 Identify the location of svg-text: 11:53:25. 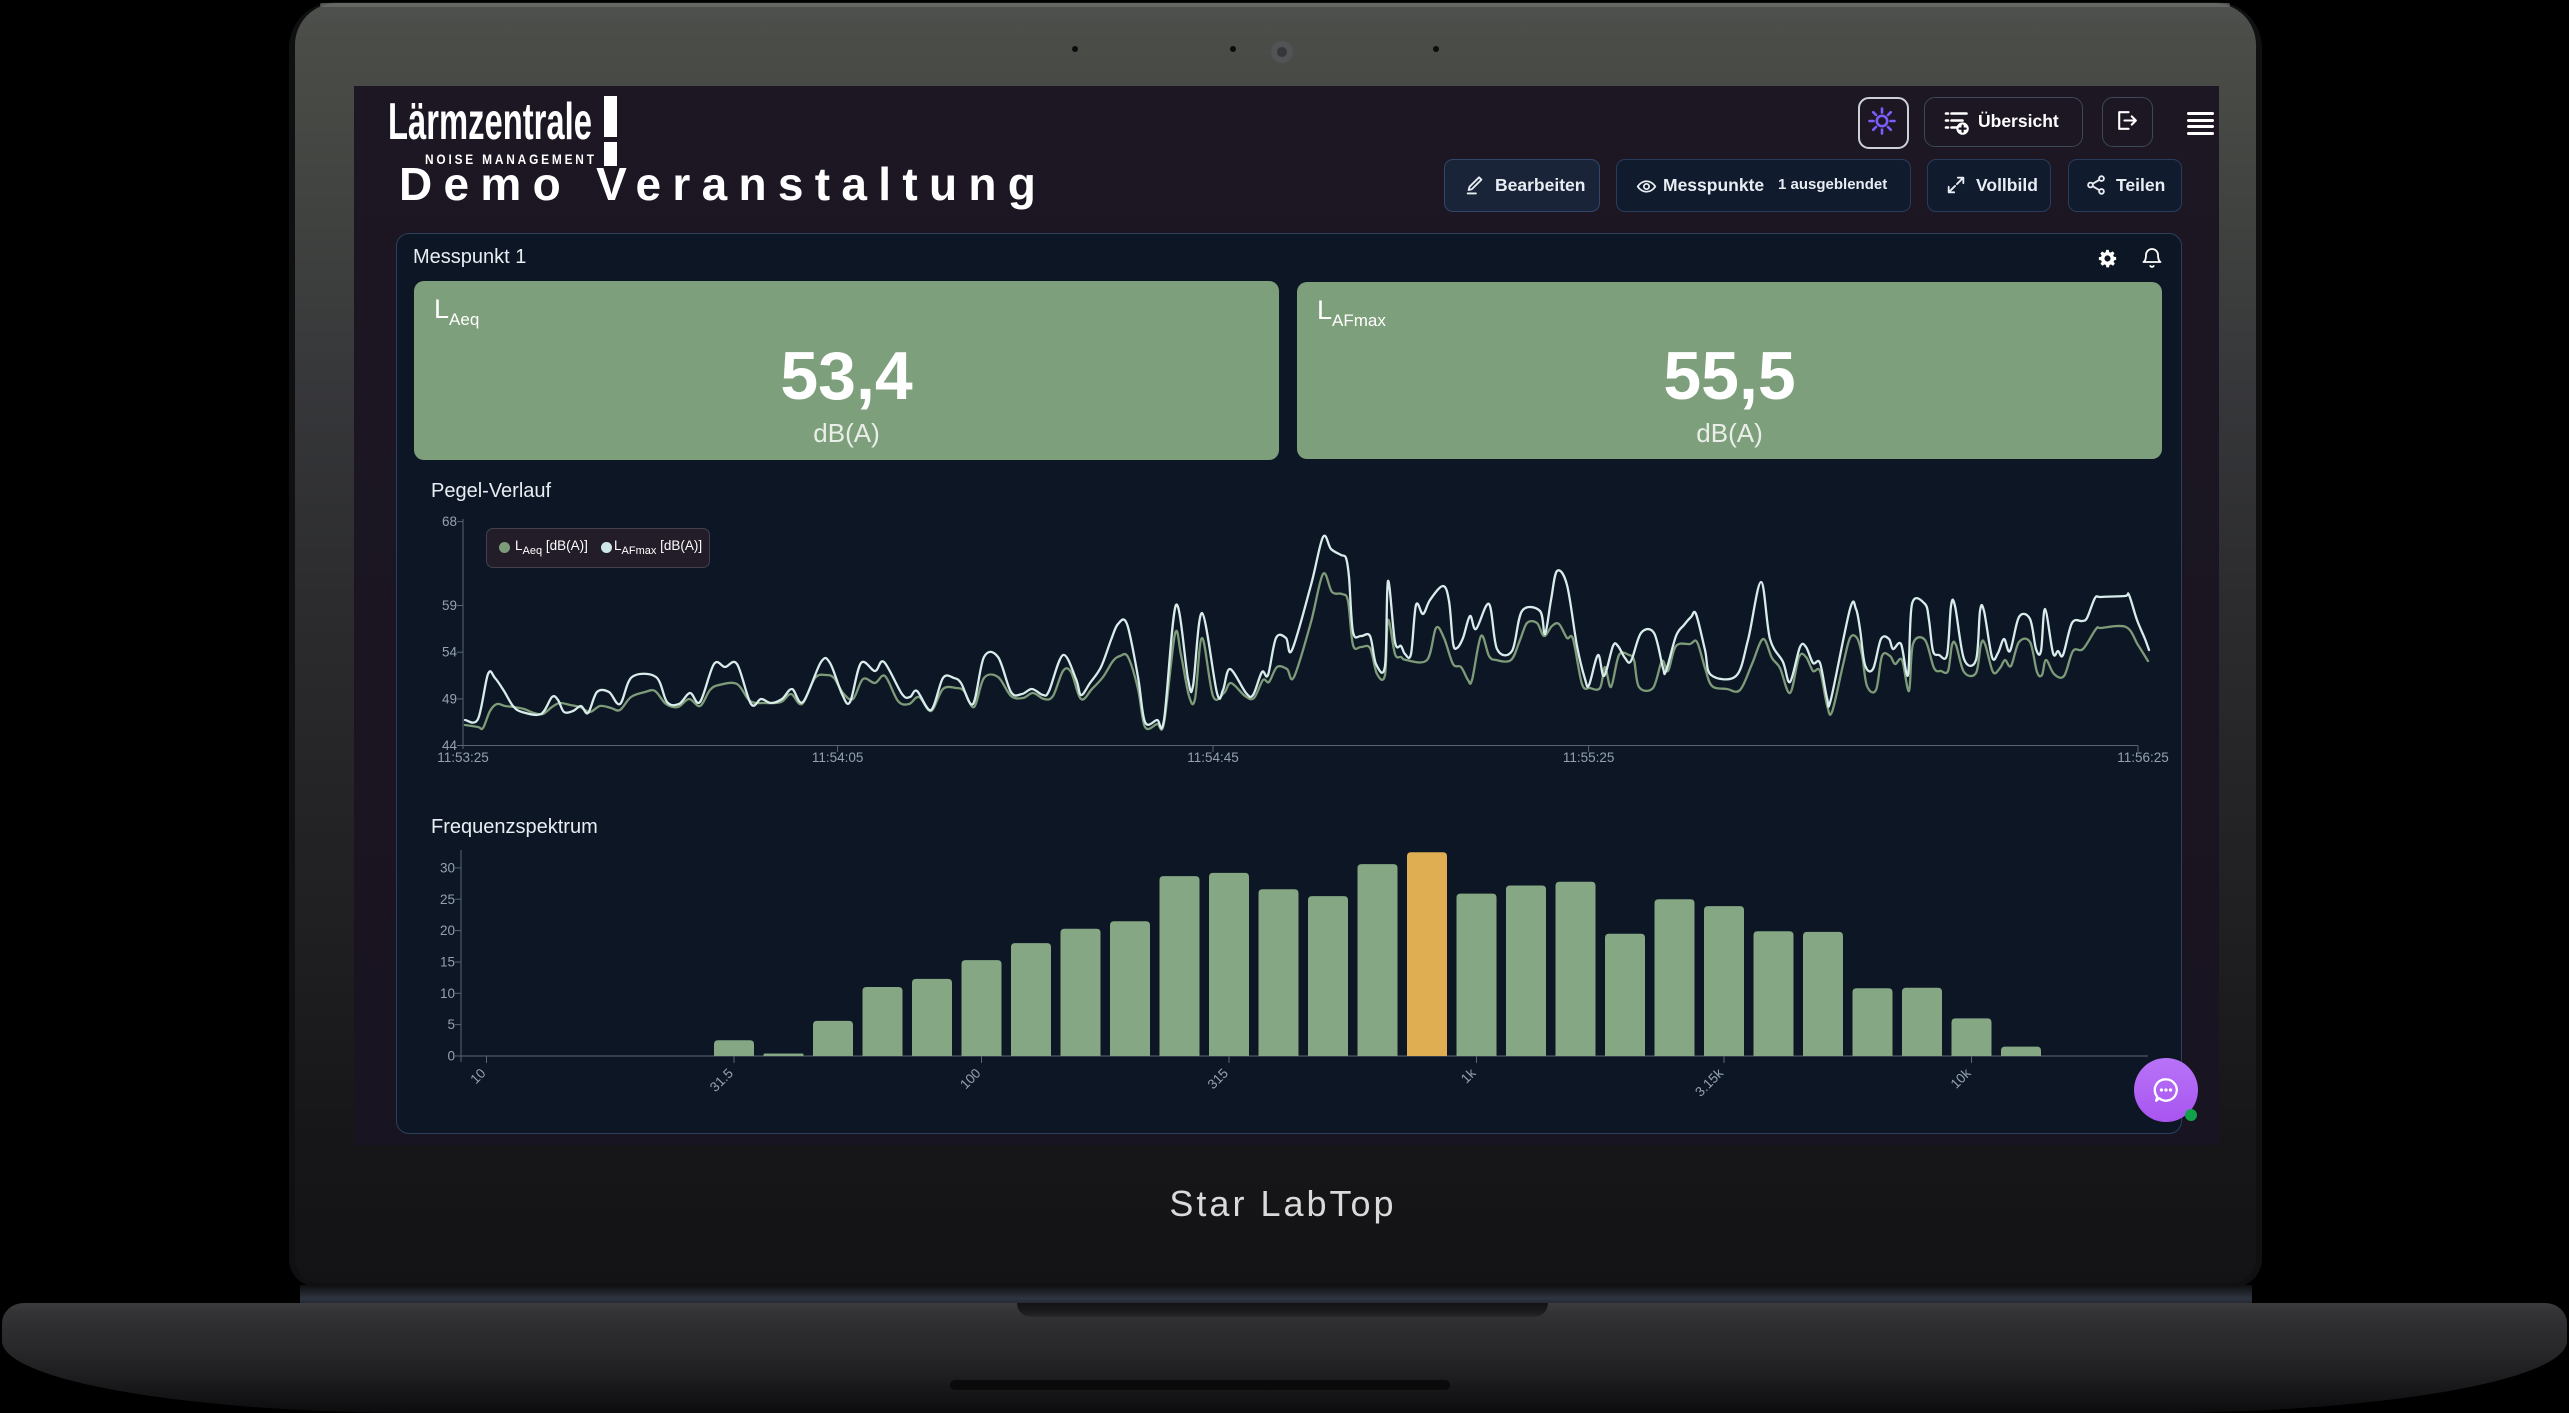
(463, 757).